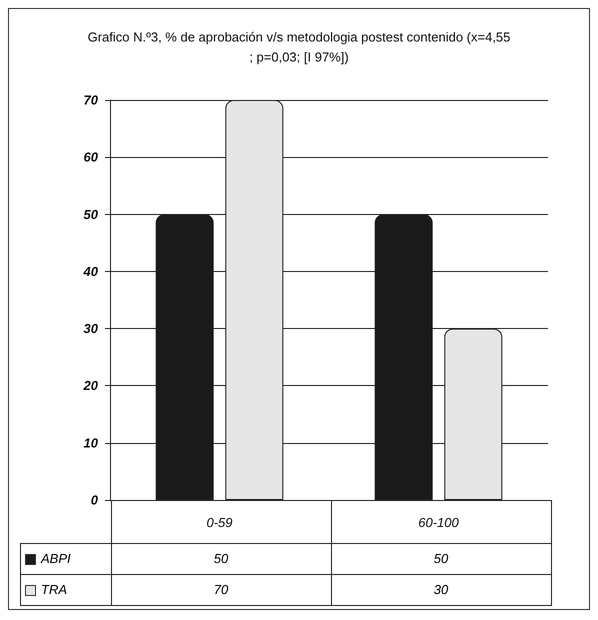 Image resolution: width=598 pixels, height=620 pixels. What do you see at coordinates (91, 100) in the screenshot?
I see `y-tick-label: 70` at bounding box center [91, 100].